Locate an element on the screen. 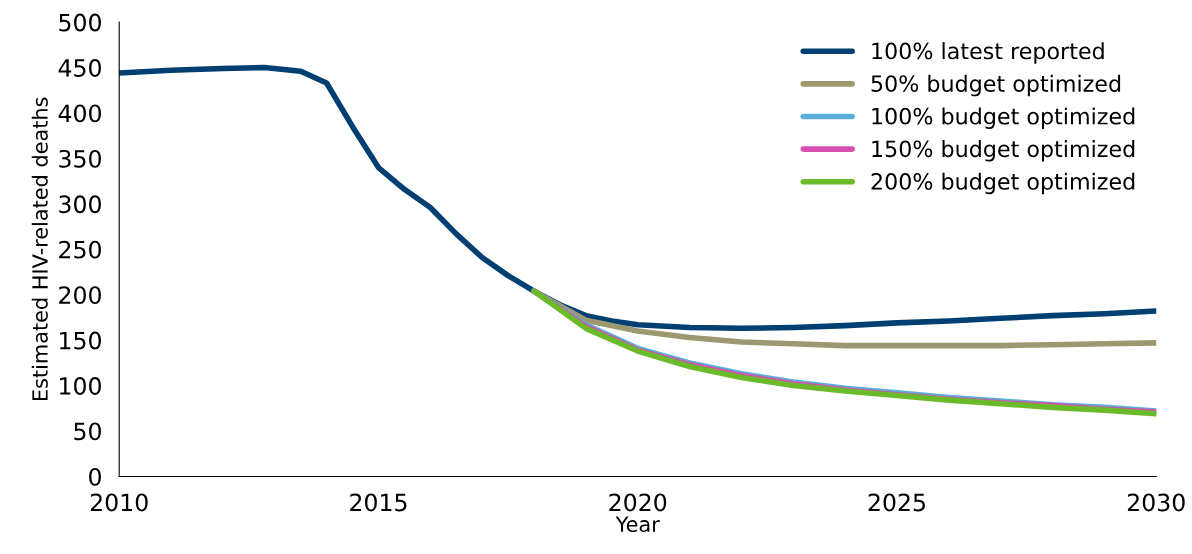 This screenshot has height=554, width=1192. y-tick-label: 300 is located at coordinates (80, 204).